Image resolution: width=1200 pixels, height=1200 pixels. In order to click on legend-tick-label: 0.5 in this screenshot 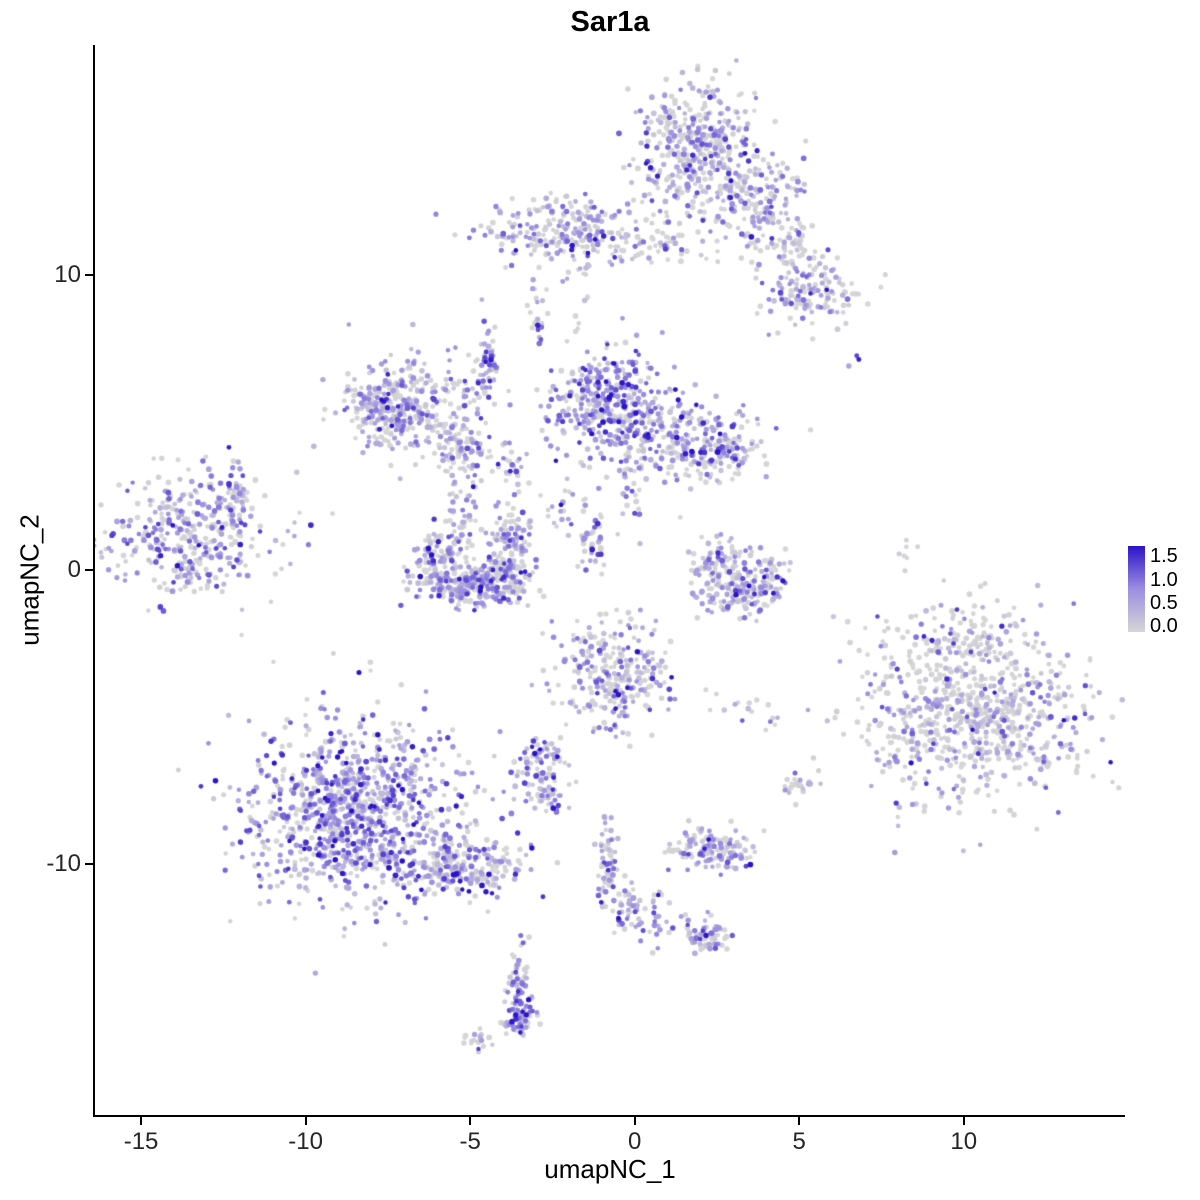, I will do `click(1164, 603)`.